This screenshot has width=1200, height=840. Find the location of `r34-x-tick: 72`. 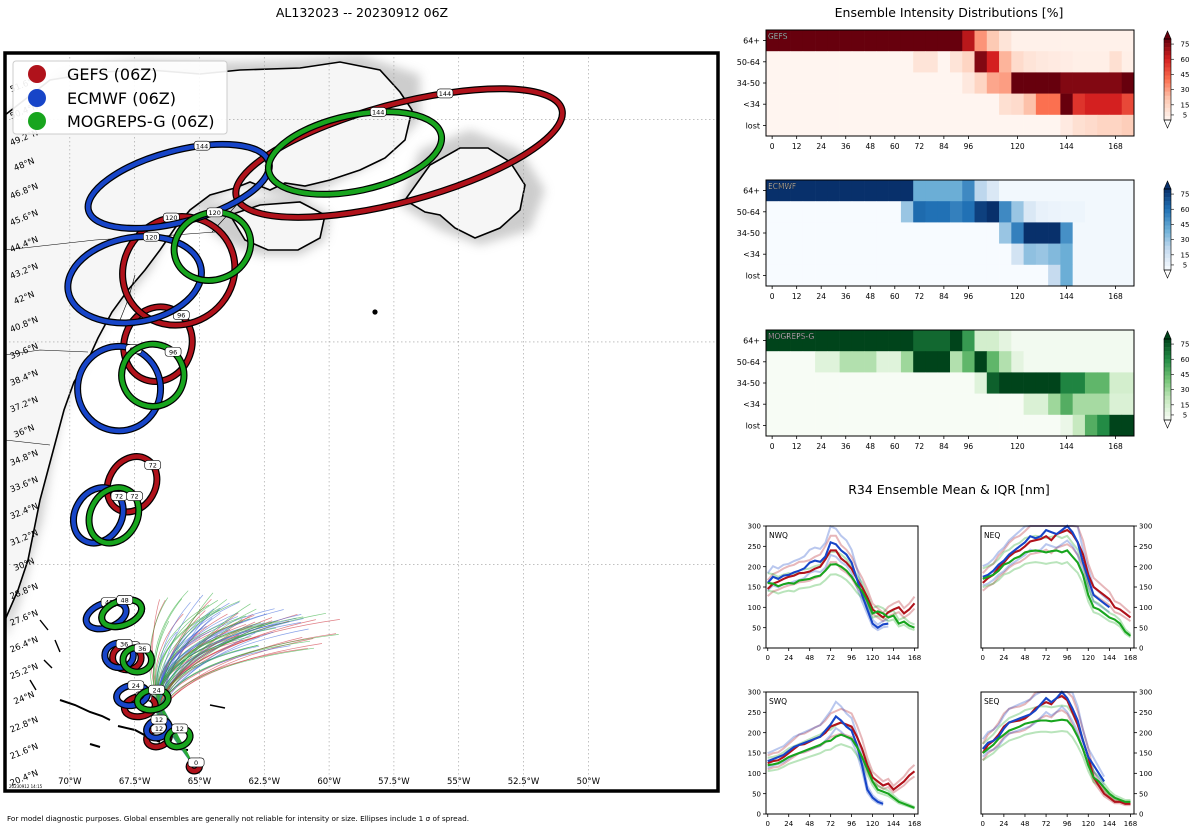

r34-x-tick: 72 is located at coordinates (830, 824).